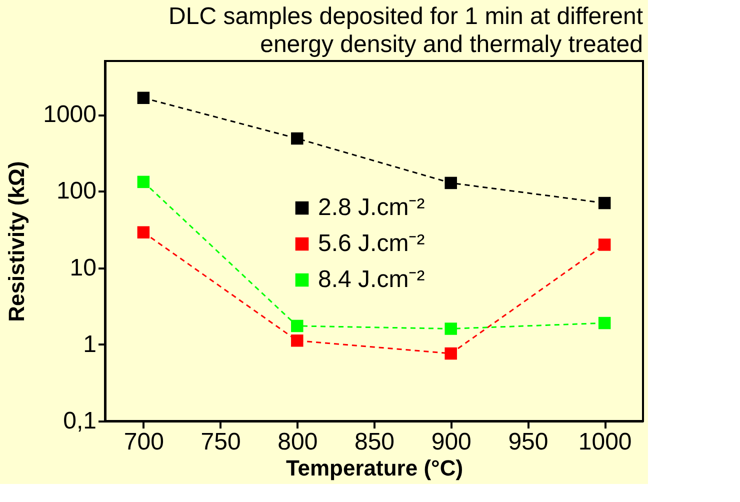 The image size is (740, 502). I want to click on x-tick-label: 700, so click(144, 442).